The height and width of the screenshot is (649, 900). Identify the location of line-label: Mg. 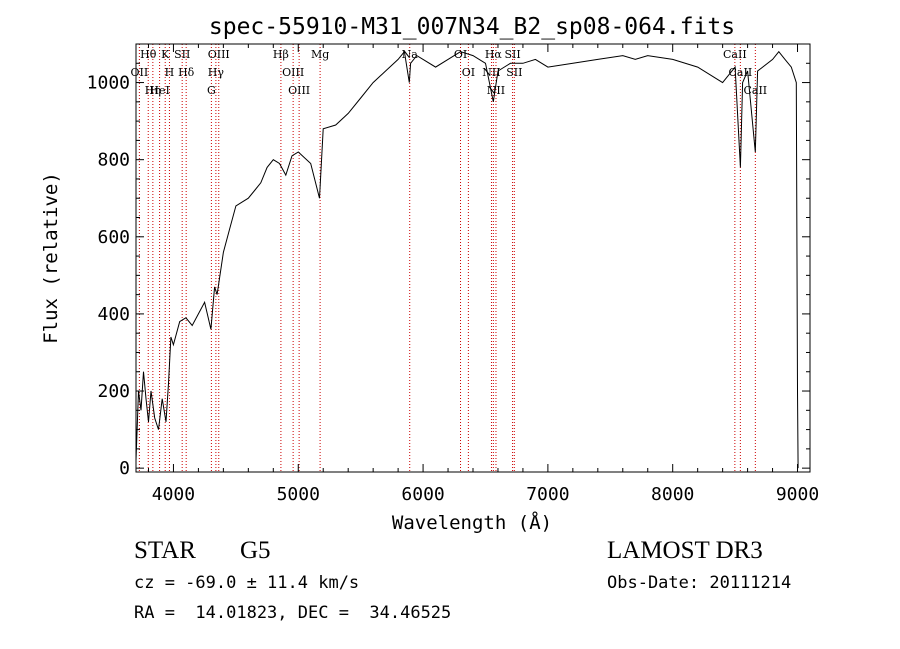
(320, 54).